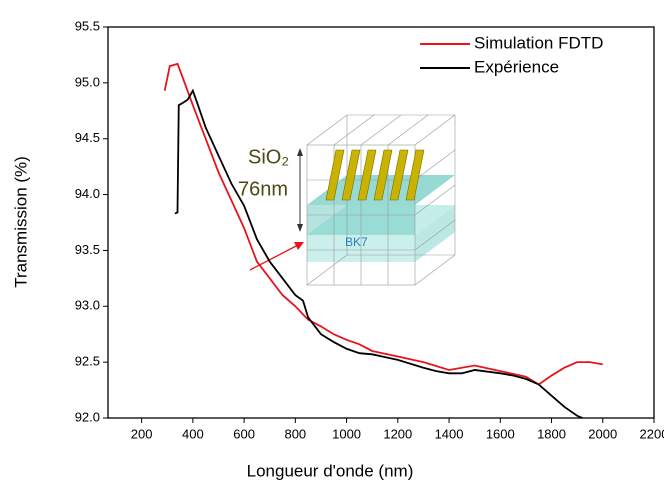  Describe the element at coordinates (87, 25) in the screenshot. I see `y-tick-label: 95.5` at that location.